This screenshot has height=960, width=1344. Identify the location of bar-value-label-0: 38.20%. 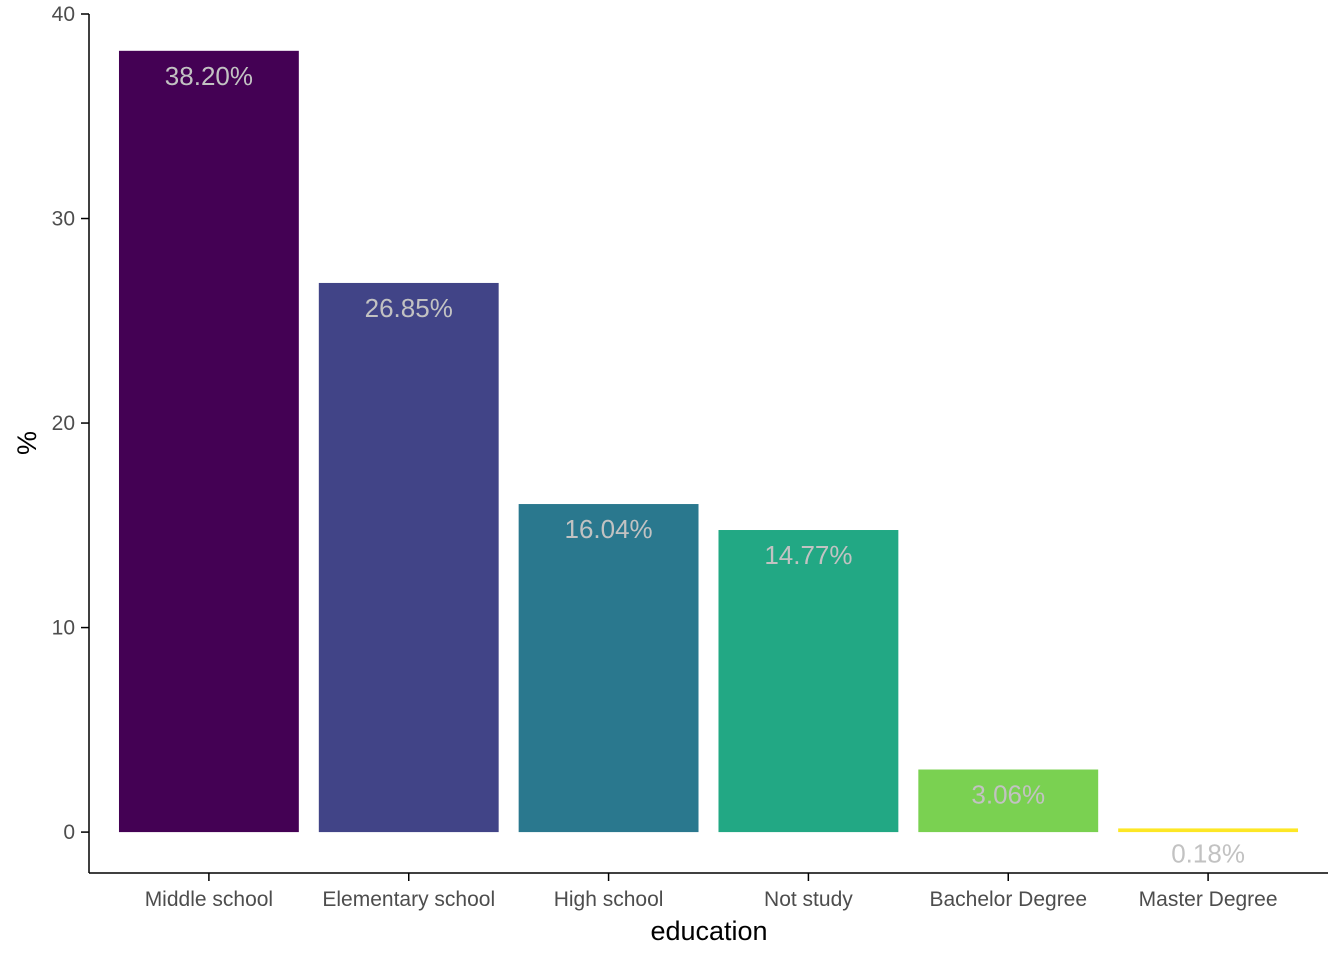
(209, 76).